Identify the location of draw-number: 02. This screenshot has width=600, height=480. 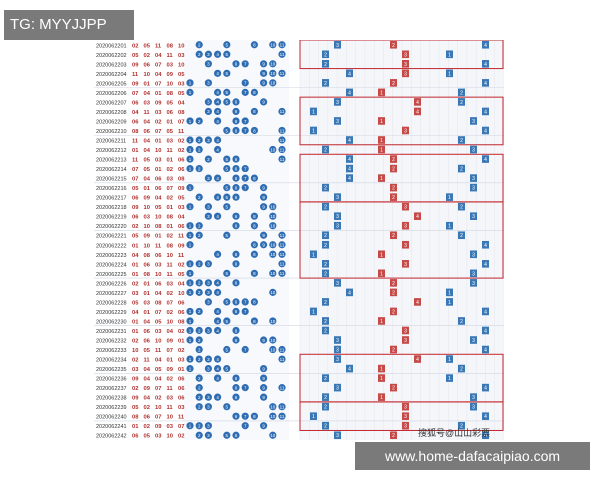
(135, 342).